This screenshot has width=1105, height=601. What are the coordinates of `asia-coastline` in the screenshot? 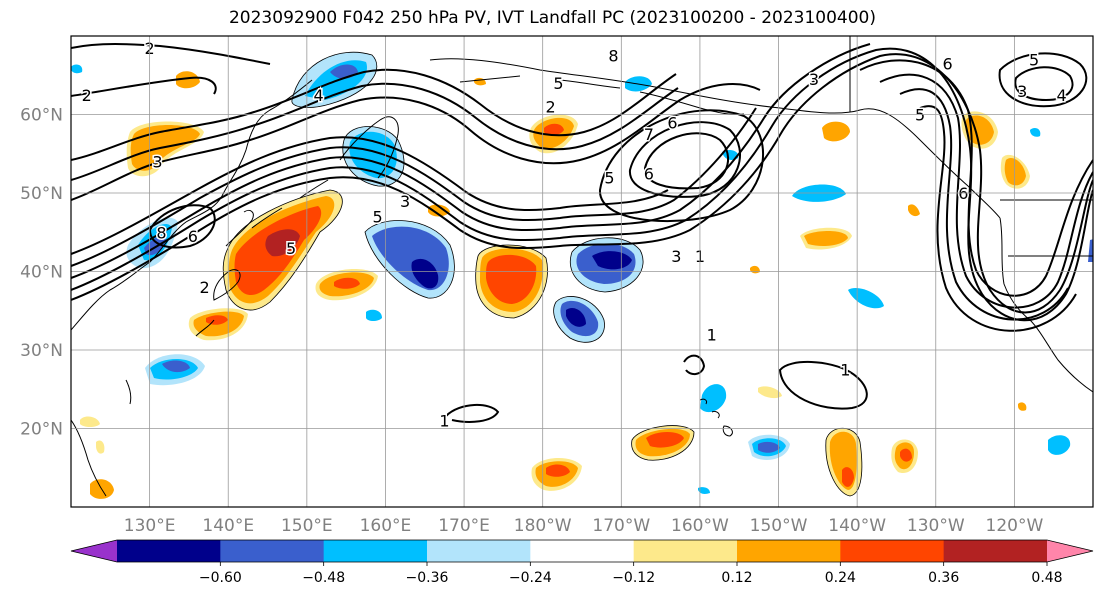 It's located at (192, 205).